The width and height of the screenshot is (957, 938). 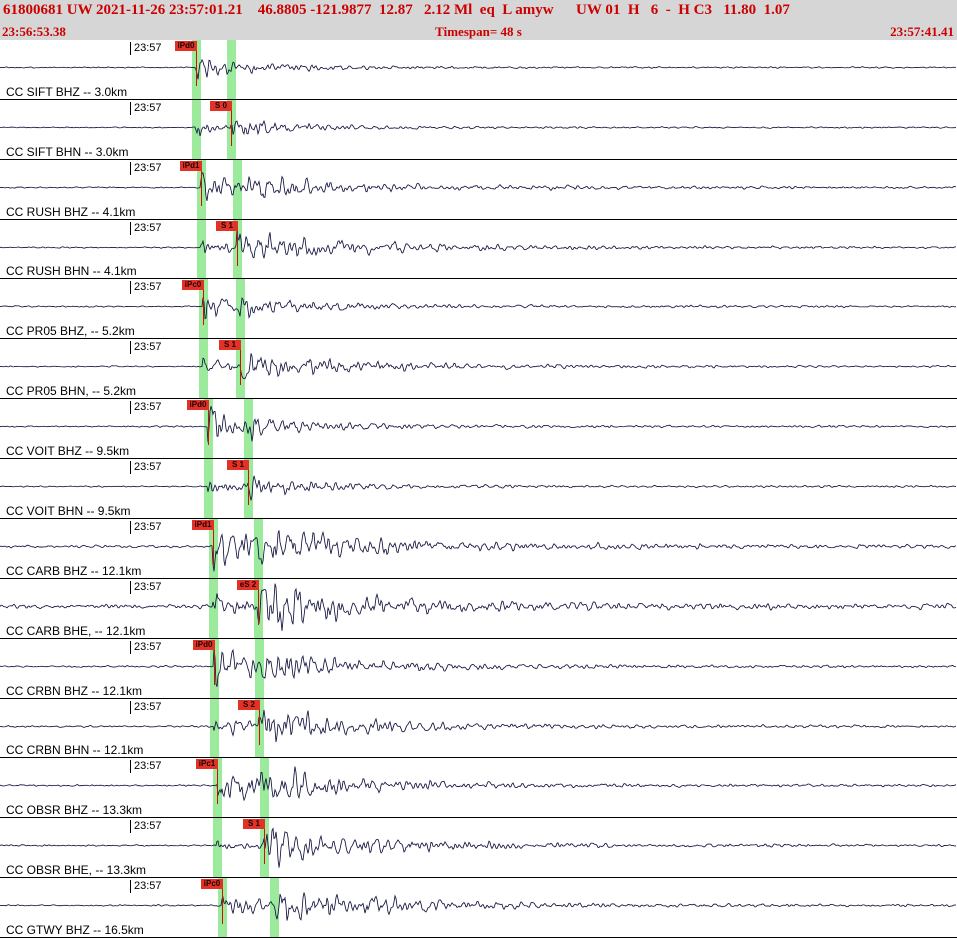 I want to click on trace-row: S 1 23:57 CC PR05 BHN, -- 5.2km, so click(x=478, y=369).